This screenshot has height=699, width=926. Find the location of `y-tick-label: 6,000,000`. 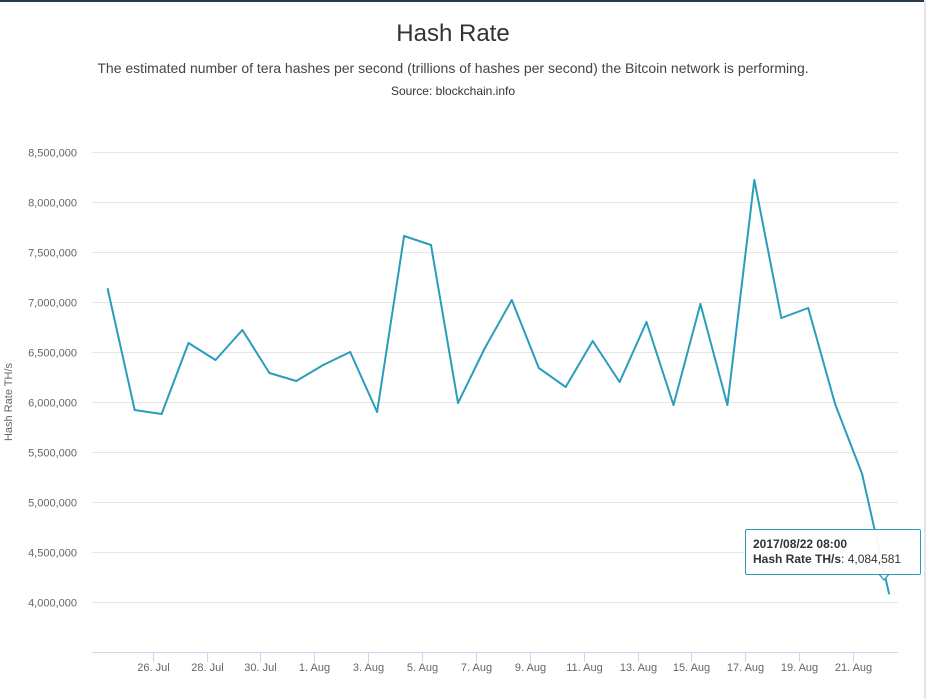

y-tick-label: 6,000,000 is located at coordinates (52, 404).